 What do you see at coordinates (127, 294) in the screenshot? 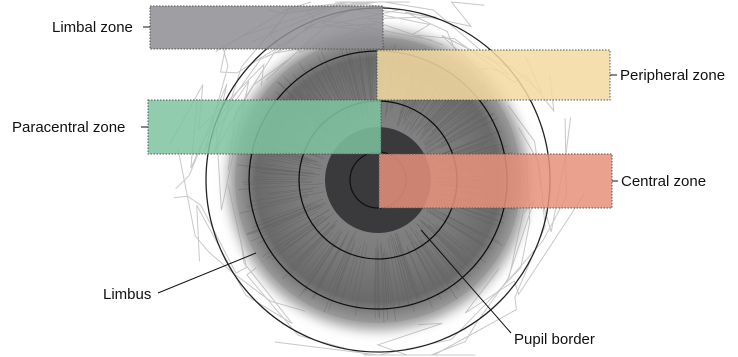
I see `limbus-label: Limbus` at bounding box center [127, 294].